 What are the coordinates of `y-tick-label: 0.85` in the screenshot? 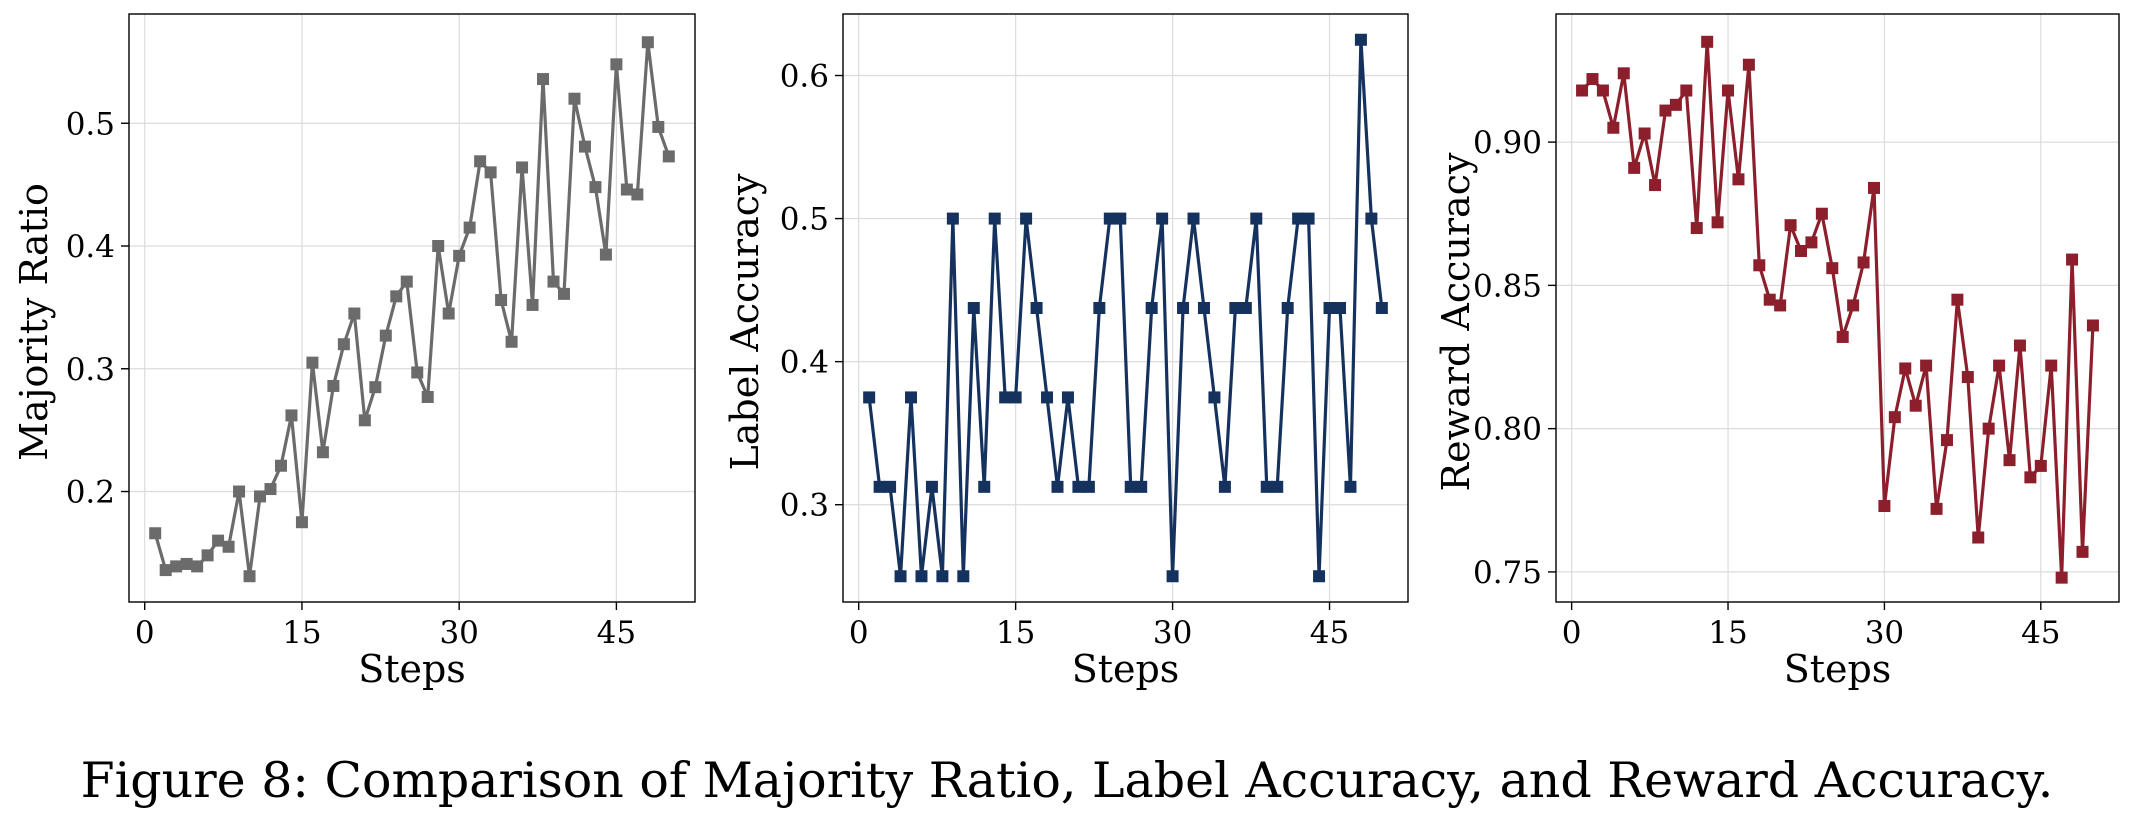 It's located at (1507, 286).